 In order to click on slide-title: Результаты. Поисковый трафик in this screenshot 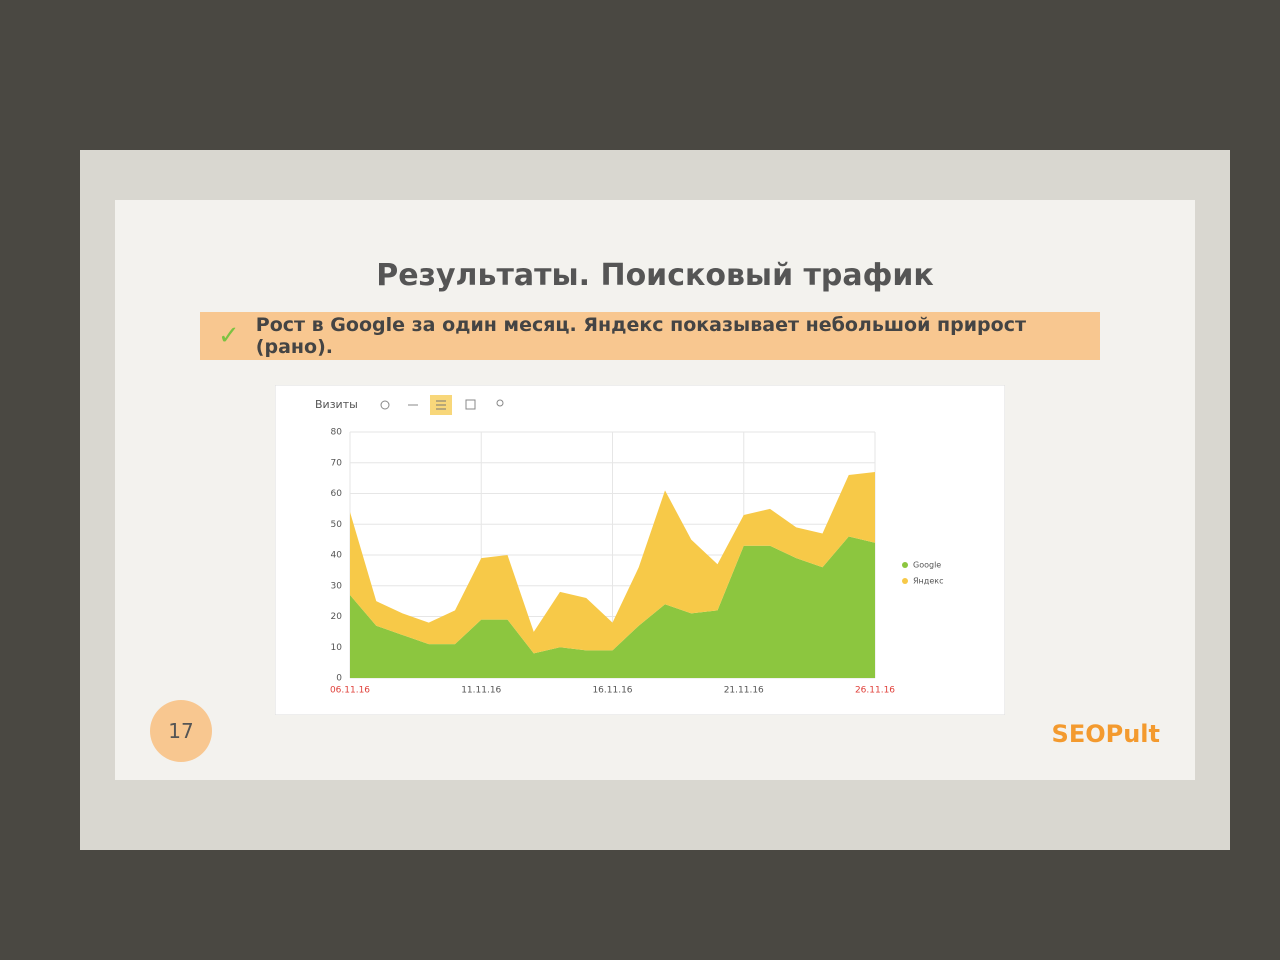, I will do `click(655, 275)`.